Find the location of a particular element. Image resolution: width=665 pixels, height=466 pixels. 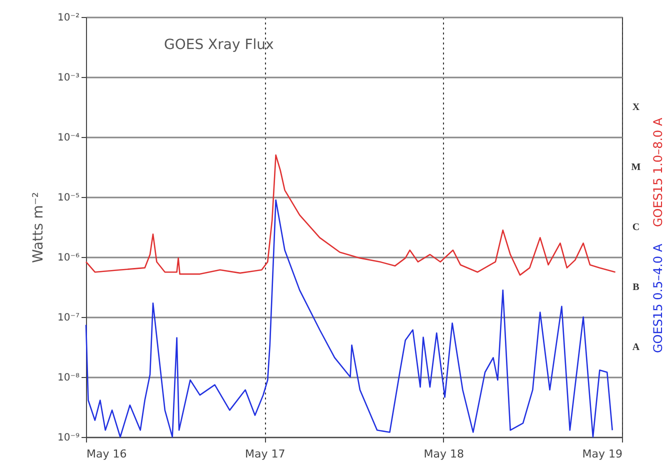

y-tick-label: 10⁻⁹ is located at coordinates (68, 438).